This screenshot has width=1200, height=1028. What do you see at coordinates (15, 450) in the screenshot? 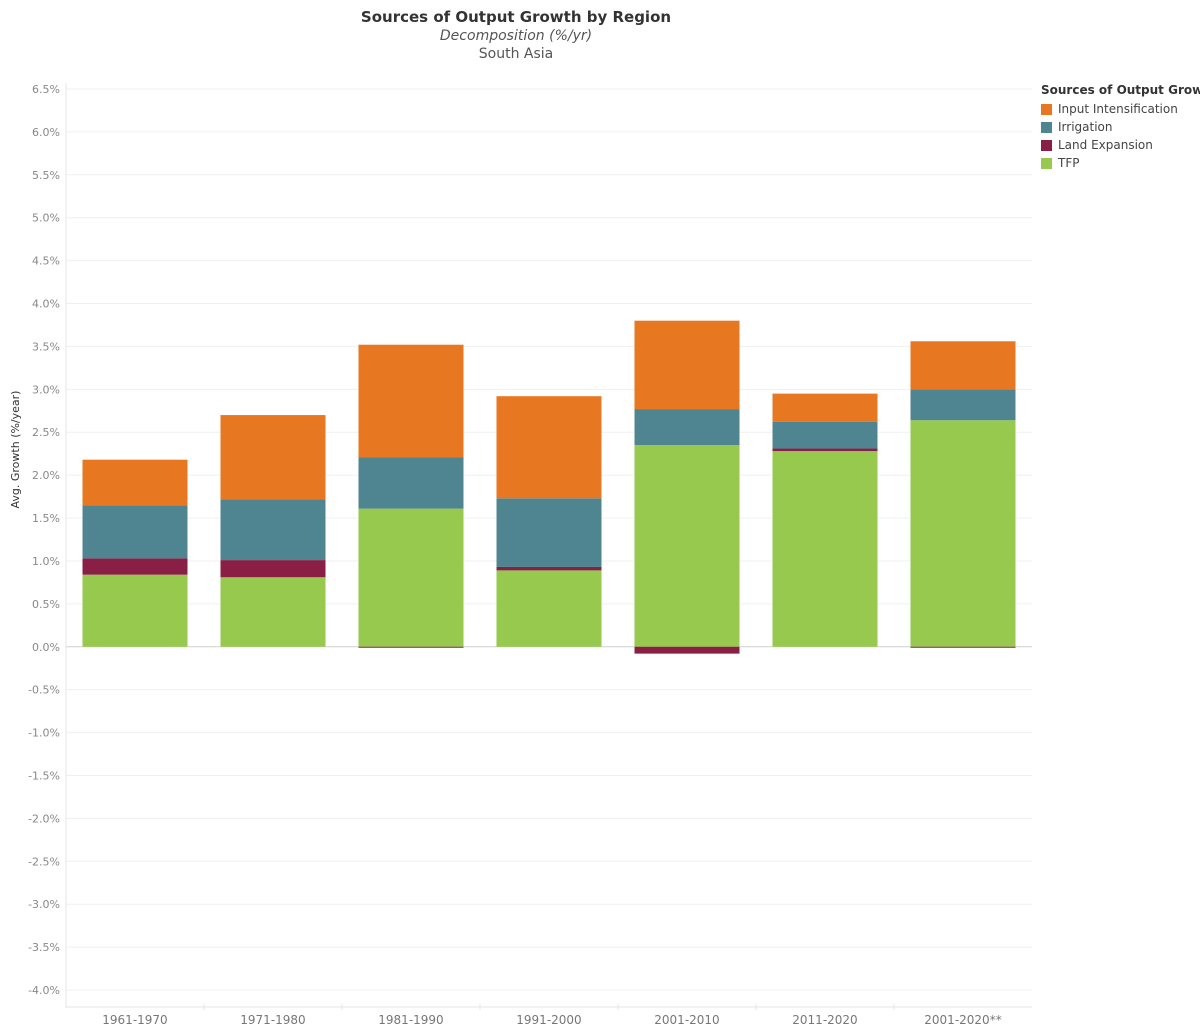
I see `y-axis-title: Avg. Growth (%/year)` at bounding box center [15, 450].